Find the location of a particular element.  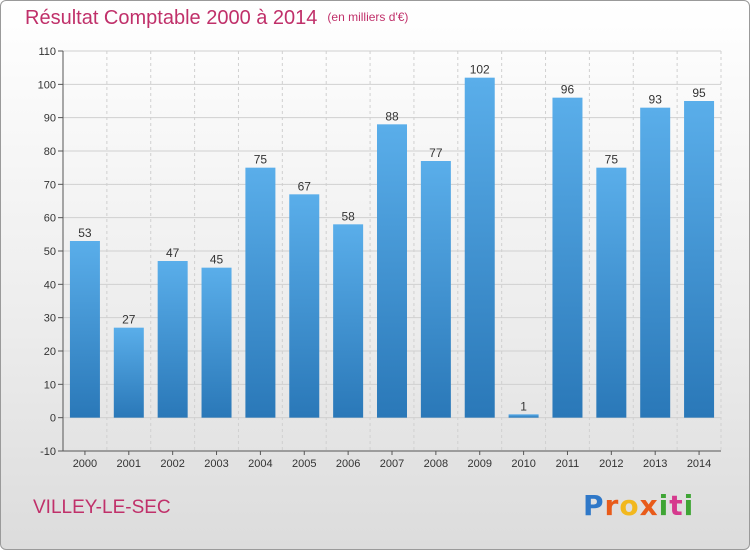

value-label: 93 is located at coordinates (656, 100).